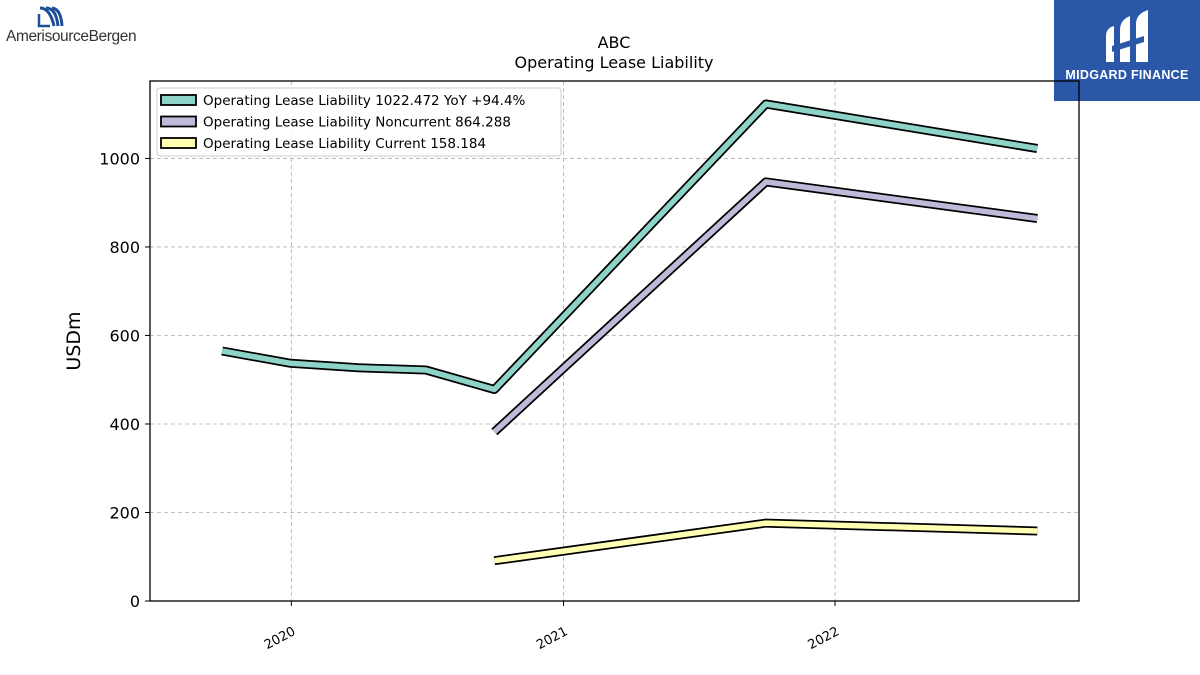 This screenshot has height=675, width=1200. What do you see at coordinates (124, 380) in the screenshot?
I see `y-axis: 0 200 400 600 800 1000` at bounding box center [124, 380].